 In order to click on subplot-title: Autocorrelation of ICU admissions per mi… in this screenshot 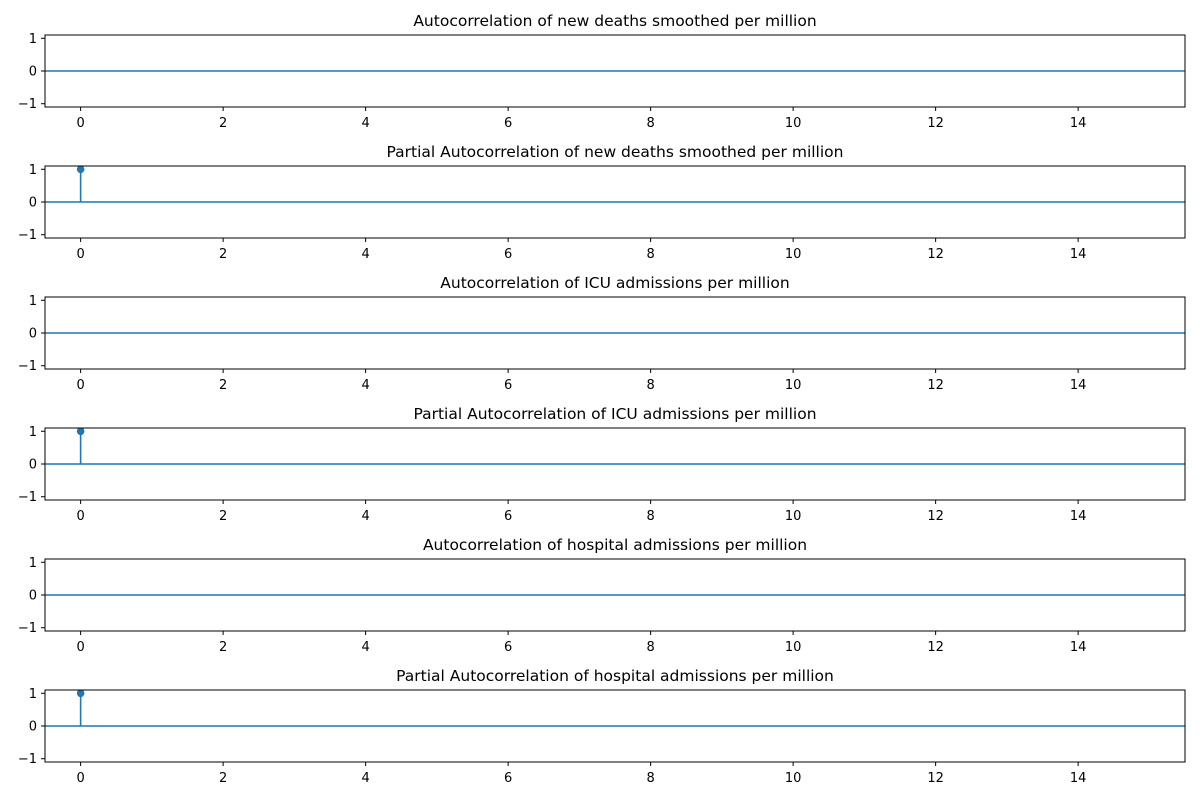, I will do `click(614, 283)`.